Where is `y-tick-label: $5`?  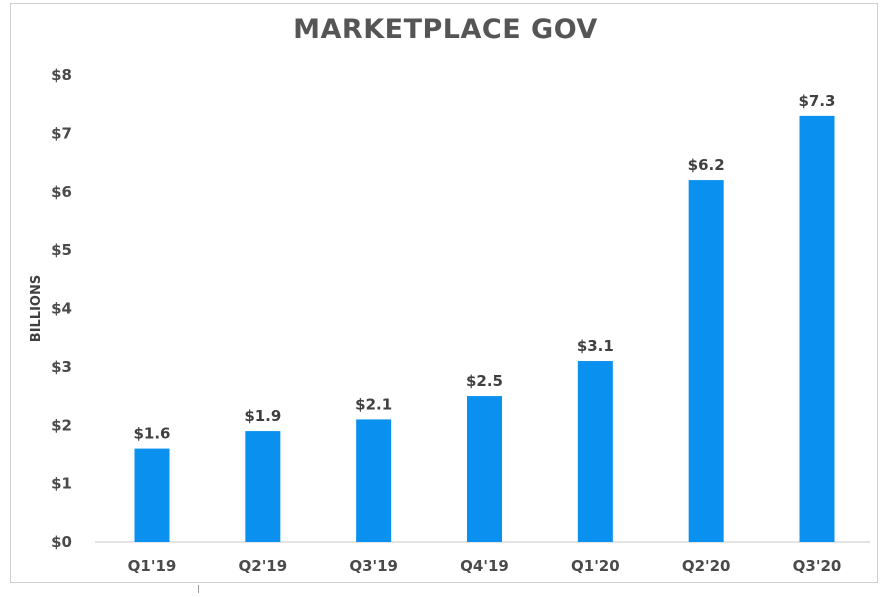
y-tick-label: $5 is located at coordinates (61, 250).